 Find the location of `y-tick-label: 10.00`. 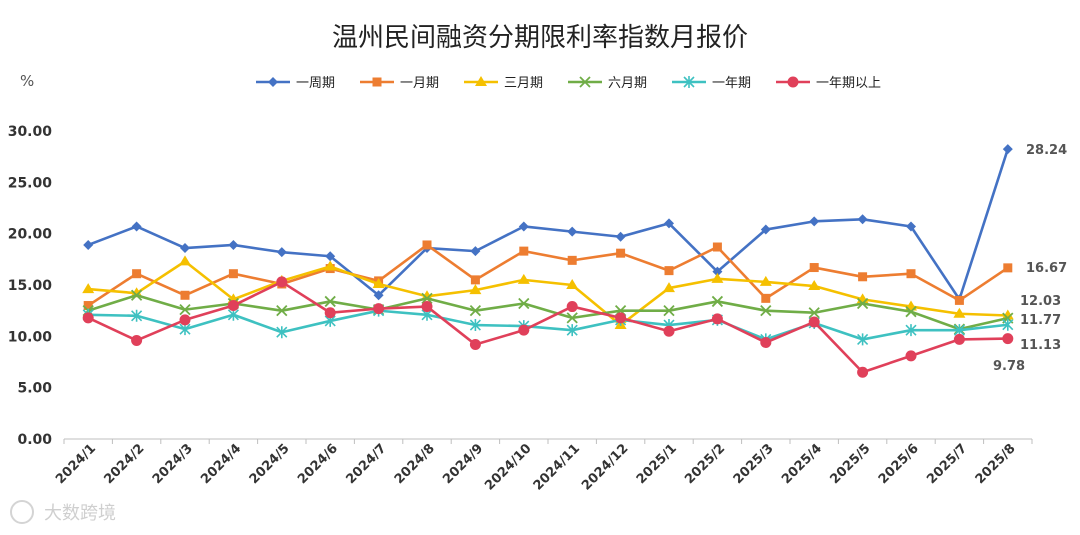

y-tick-label: 10.00 is located at coordinates (30, 337).